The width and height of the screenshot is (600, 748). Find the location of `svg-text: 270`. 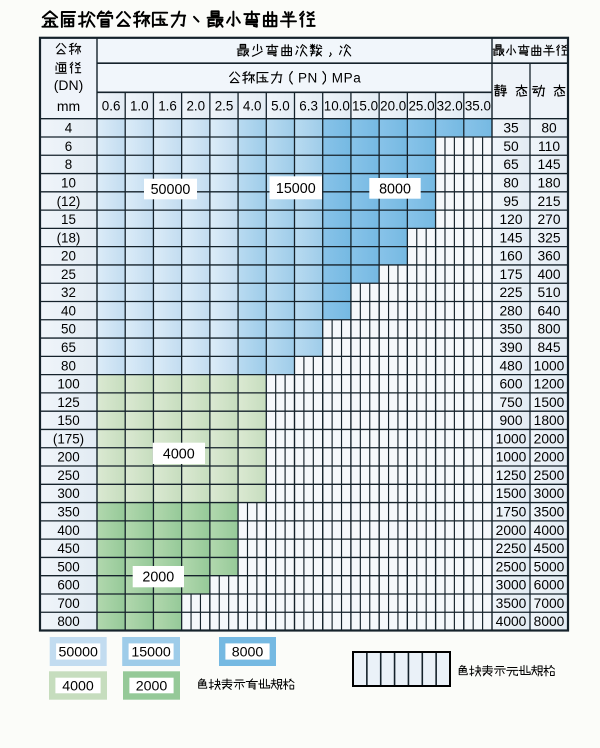

svg-text: 270 is located at coordinates (548, 219).